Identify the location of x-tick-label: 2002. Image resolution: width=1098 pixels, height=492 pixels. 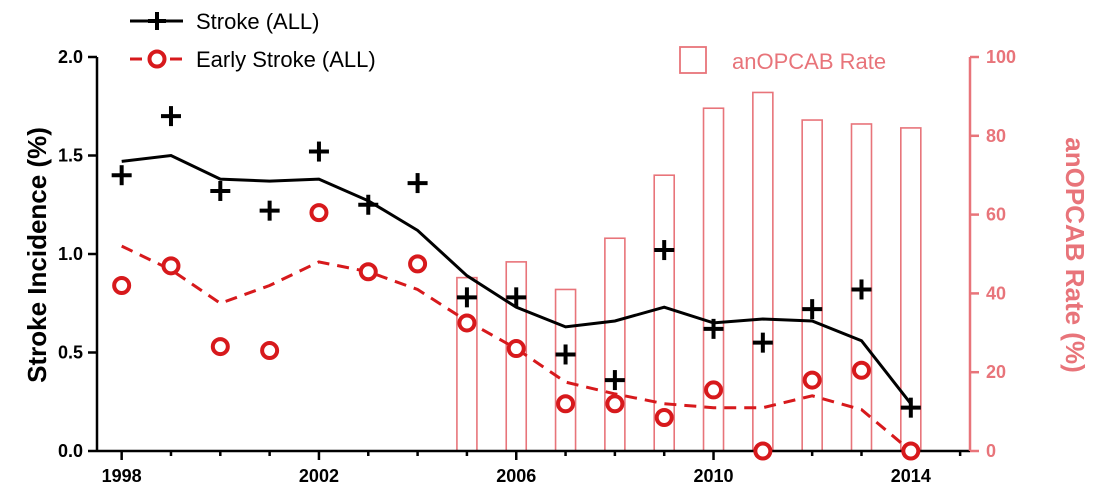
(319, 476).